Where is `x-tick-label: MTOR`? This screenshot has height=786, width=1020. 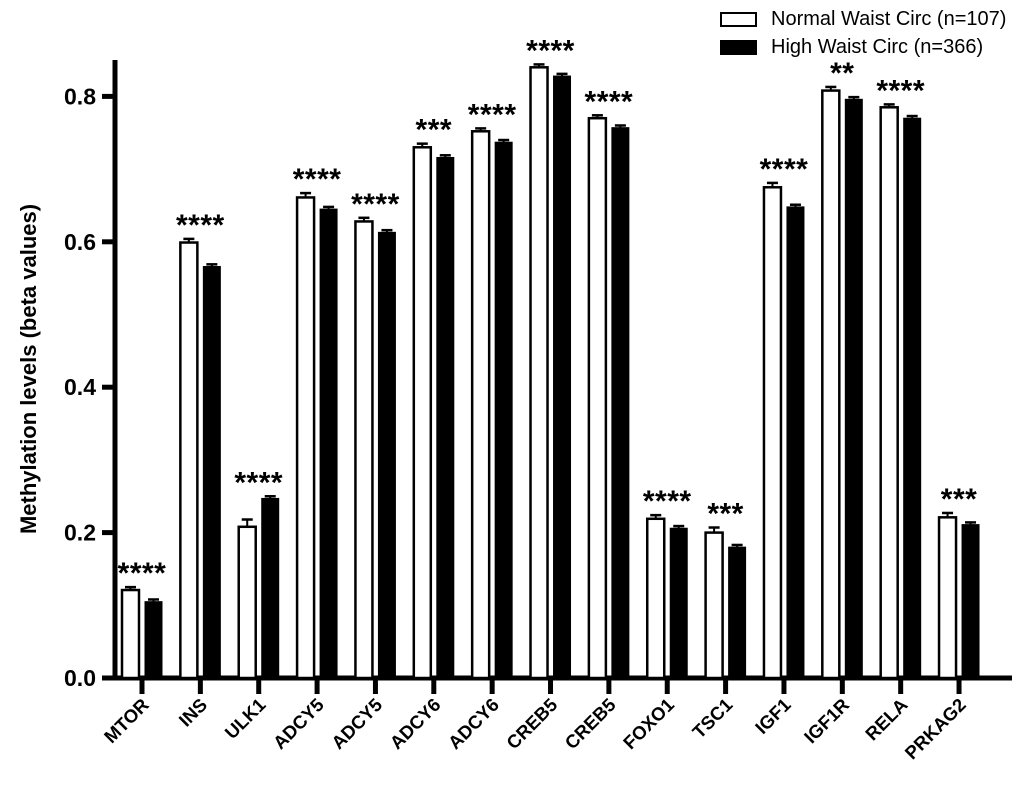 x-tick-label: MTOR is located at coordinates (126, 720).